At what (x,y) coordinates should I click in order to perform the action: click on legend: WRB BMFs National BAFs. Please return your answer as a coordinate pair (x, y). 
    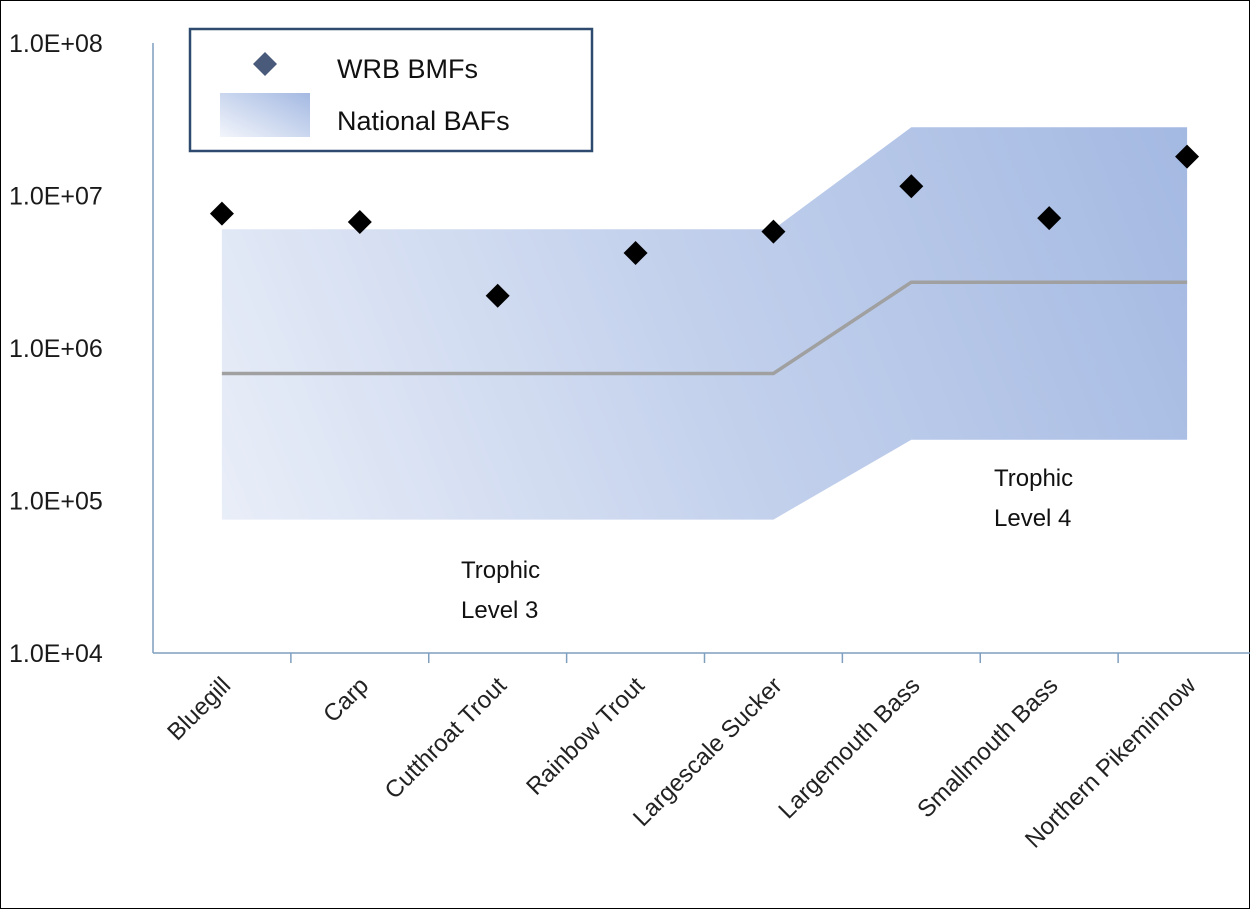
    Looking at the image, I should click on (391, 90).